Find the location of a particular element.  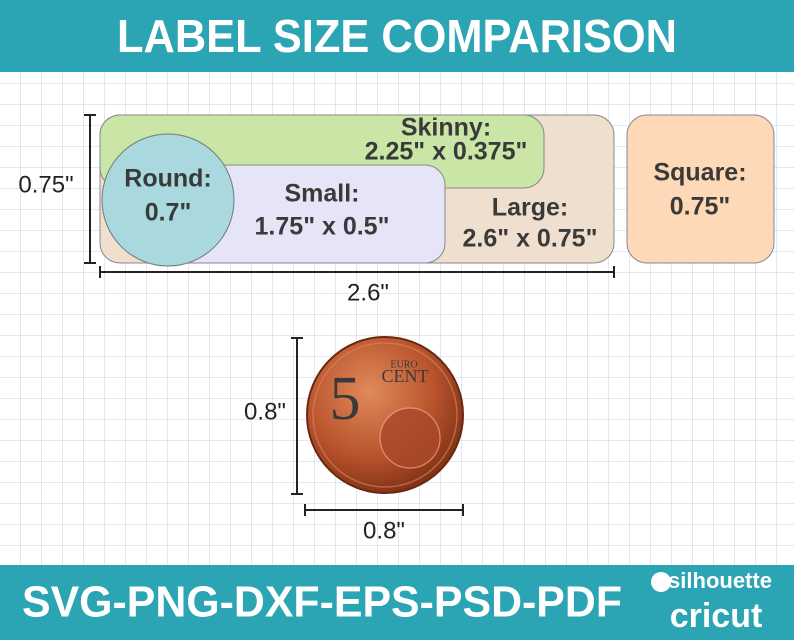

coin-currency: EURO is located at coordinates (403, 364).